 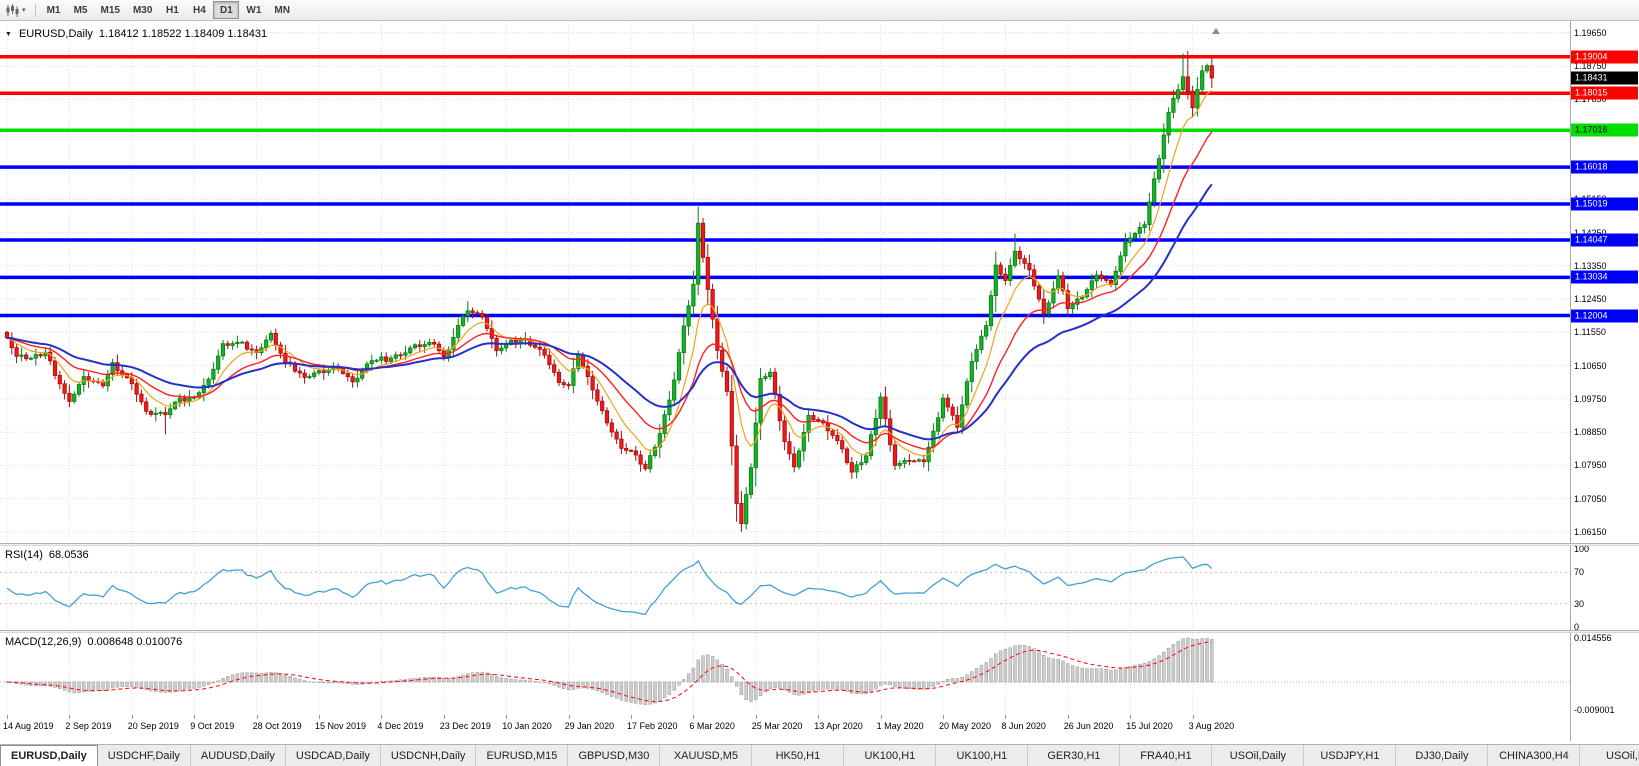 I want to click on rsi-value: 68.0536, so click(x=68, y=555).